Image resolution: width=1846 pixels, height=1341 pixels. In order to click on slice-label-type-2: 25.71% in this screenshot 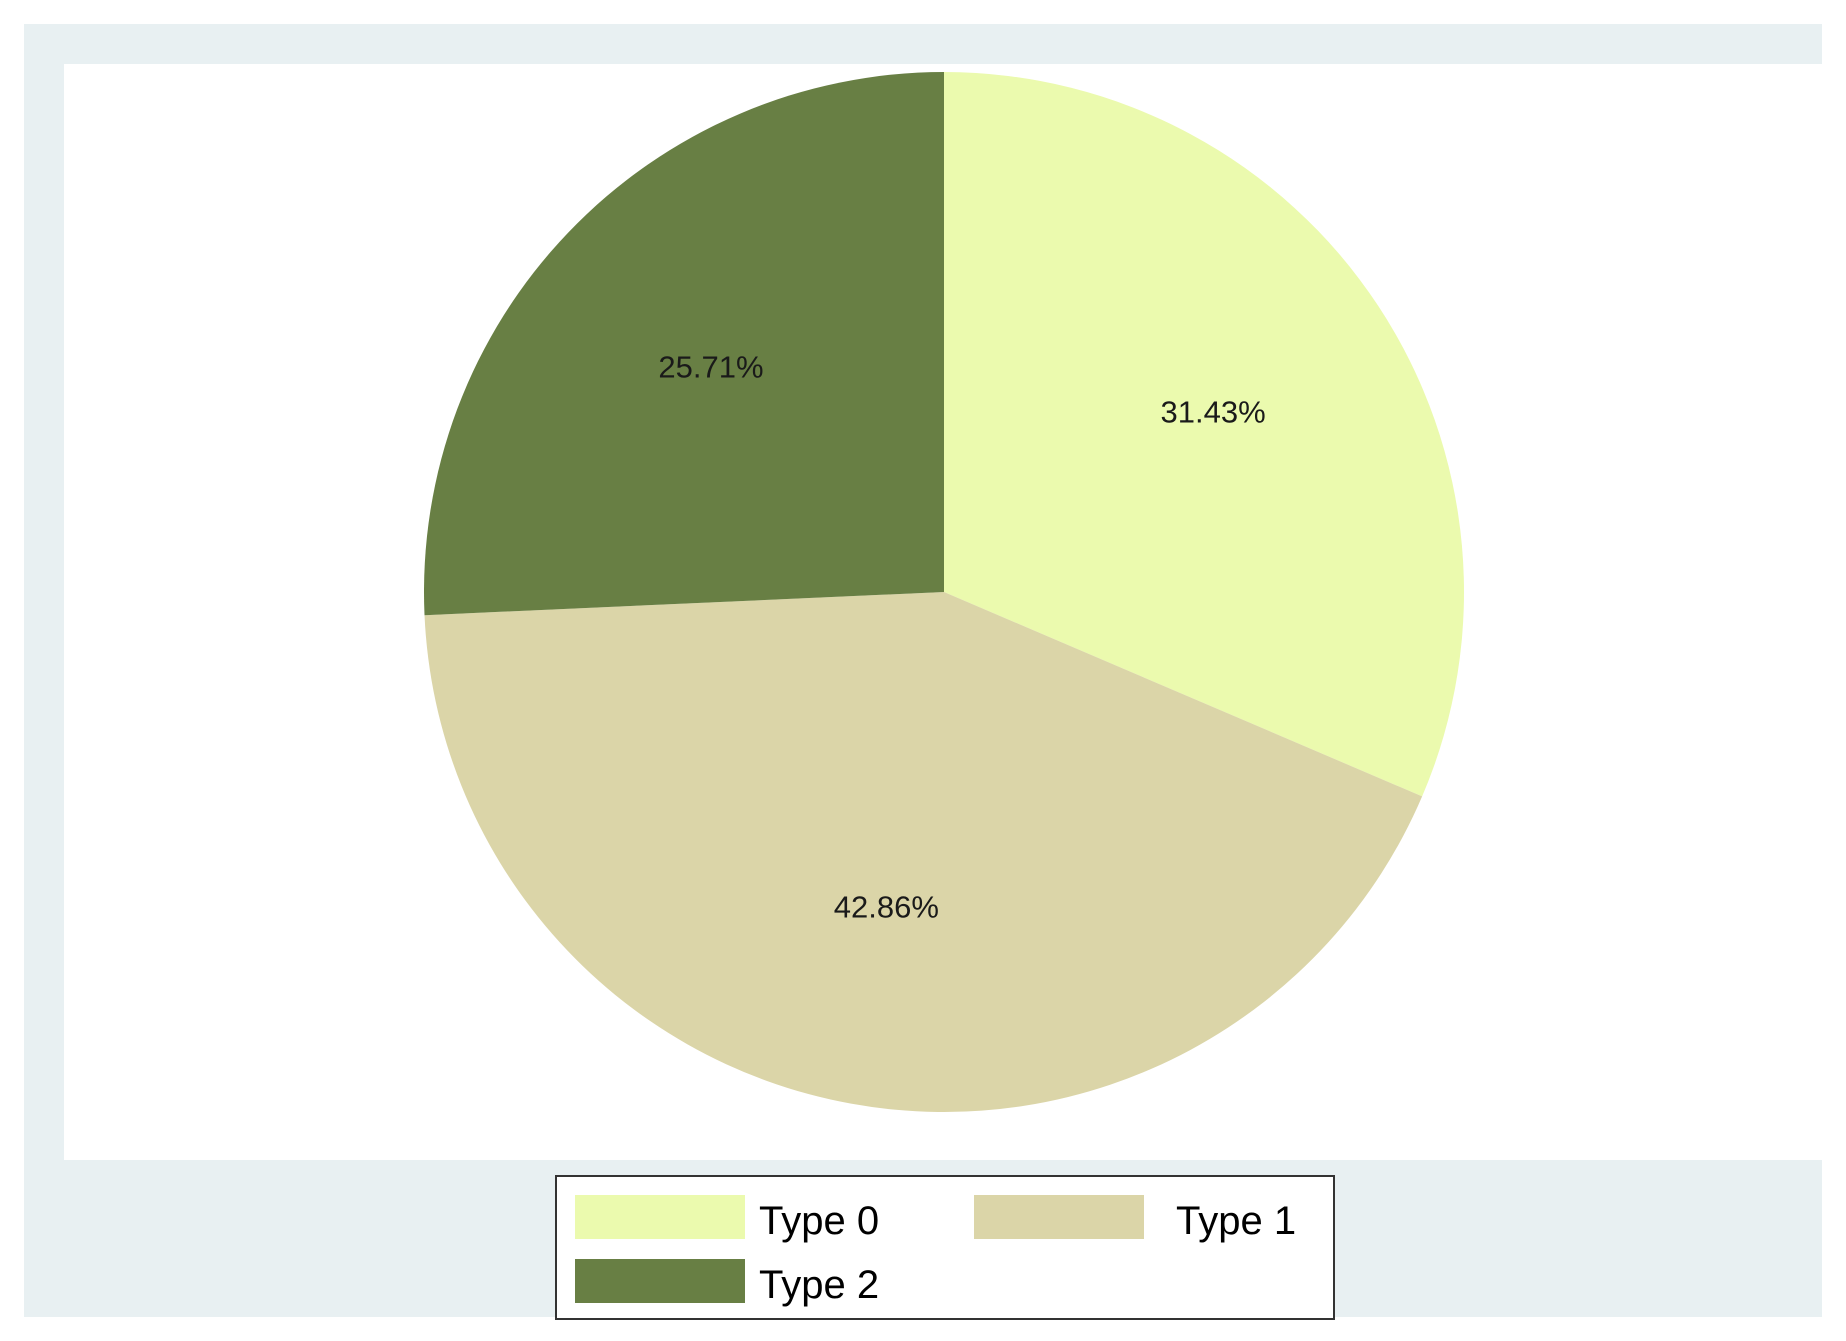, I will do `click(710, 366)`.